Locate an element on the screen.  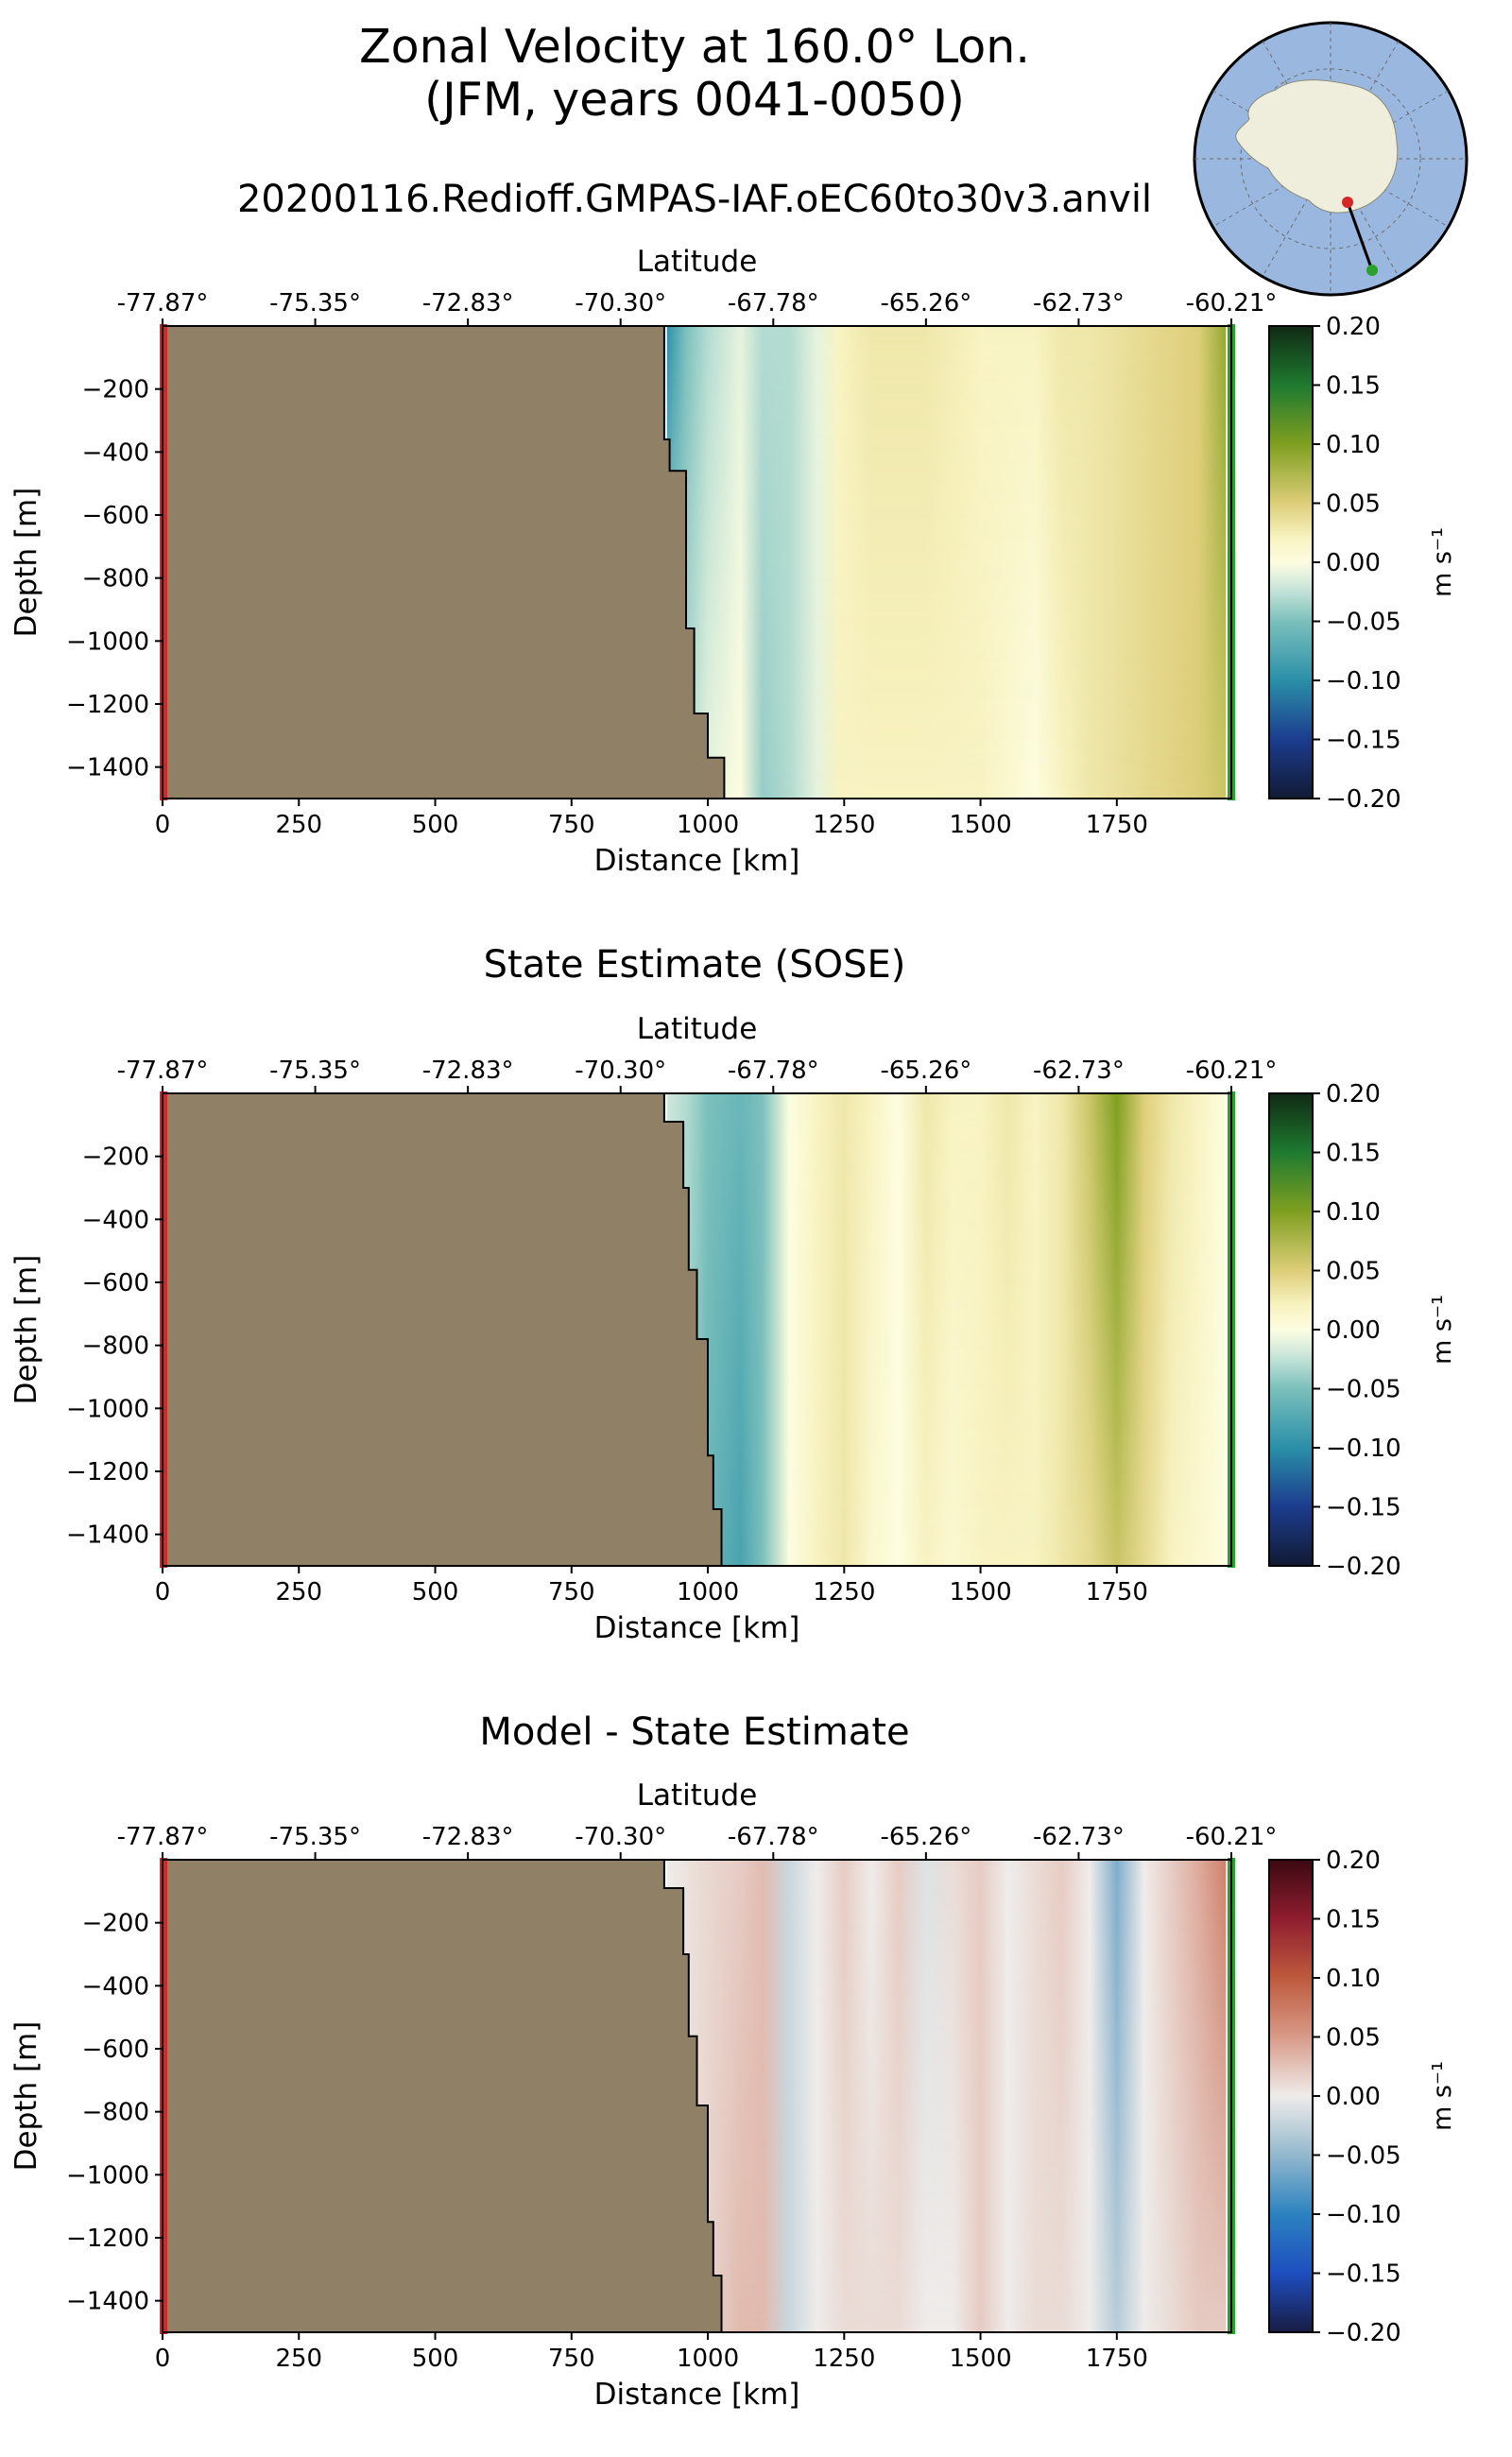
colorbar-tick-label: 0.15 is located at coordinates (1353, 1920).